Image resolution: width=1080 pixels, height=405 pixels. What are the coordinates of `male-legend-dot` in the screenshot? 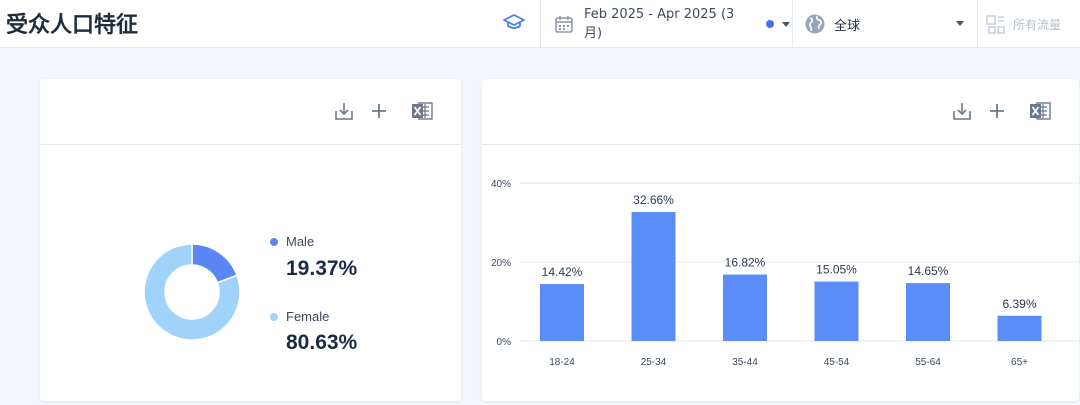 It's located at (274, 242).